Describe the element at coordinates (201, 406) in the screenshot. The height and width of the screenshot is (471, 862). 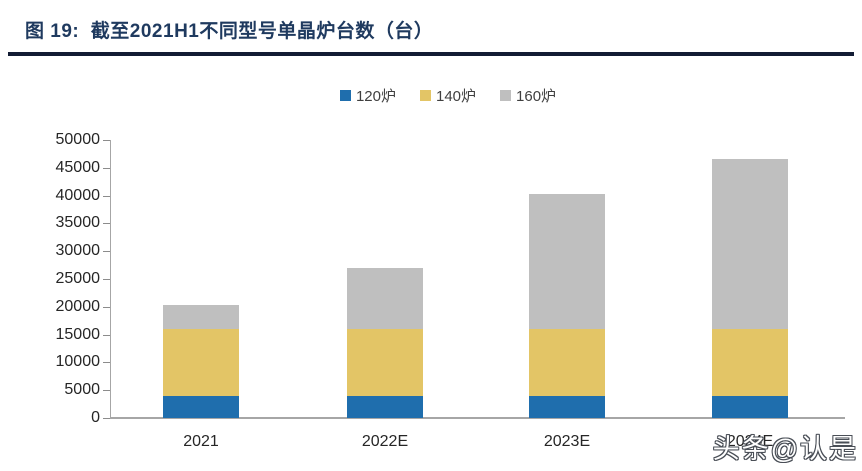
I see `bar-segment-2021-120炉` at that location.